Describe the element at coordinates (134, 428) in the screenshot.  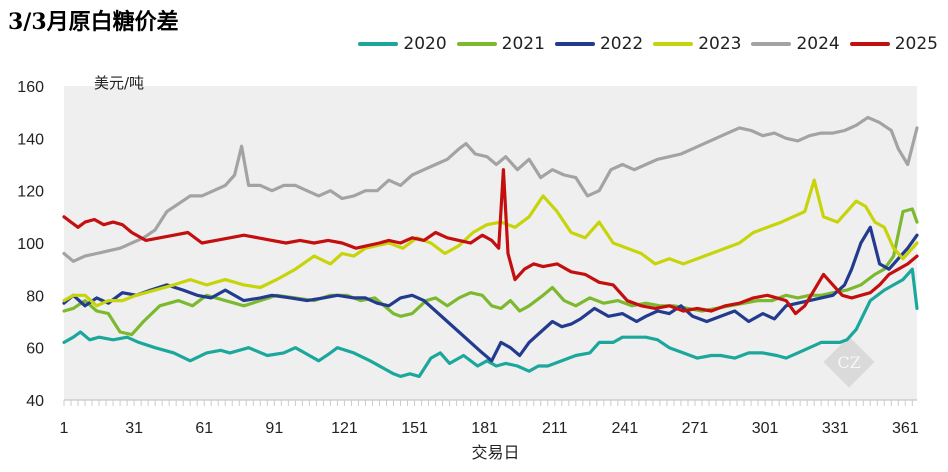
I see `x-tick-label: 31` at that location.